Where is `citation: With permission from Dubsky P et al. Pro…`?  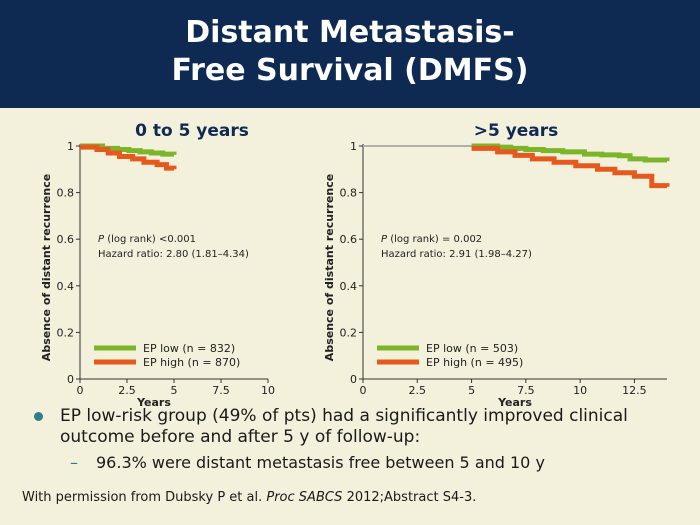 citation: With permission from Dubsky P et al. Pro… is located at coordinates (249, 497).